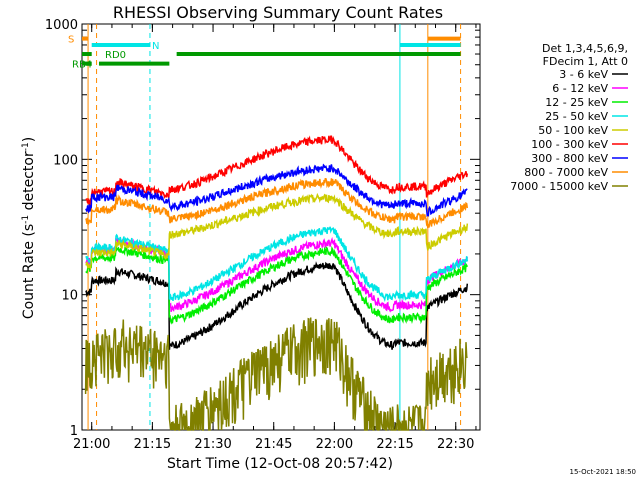 The height and width of the screenshot is (480, 640). What do you see at coordinates (74, 431) in the screenshot?
I see `y-tick-label: 1` at bounding box center [74, 431].